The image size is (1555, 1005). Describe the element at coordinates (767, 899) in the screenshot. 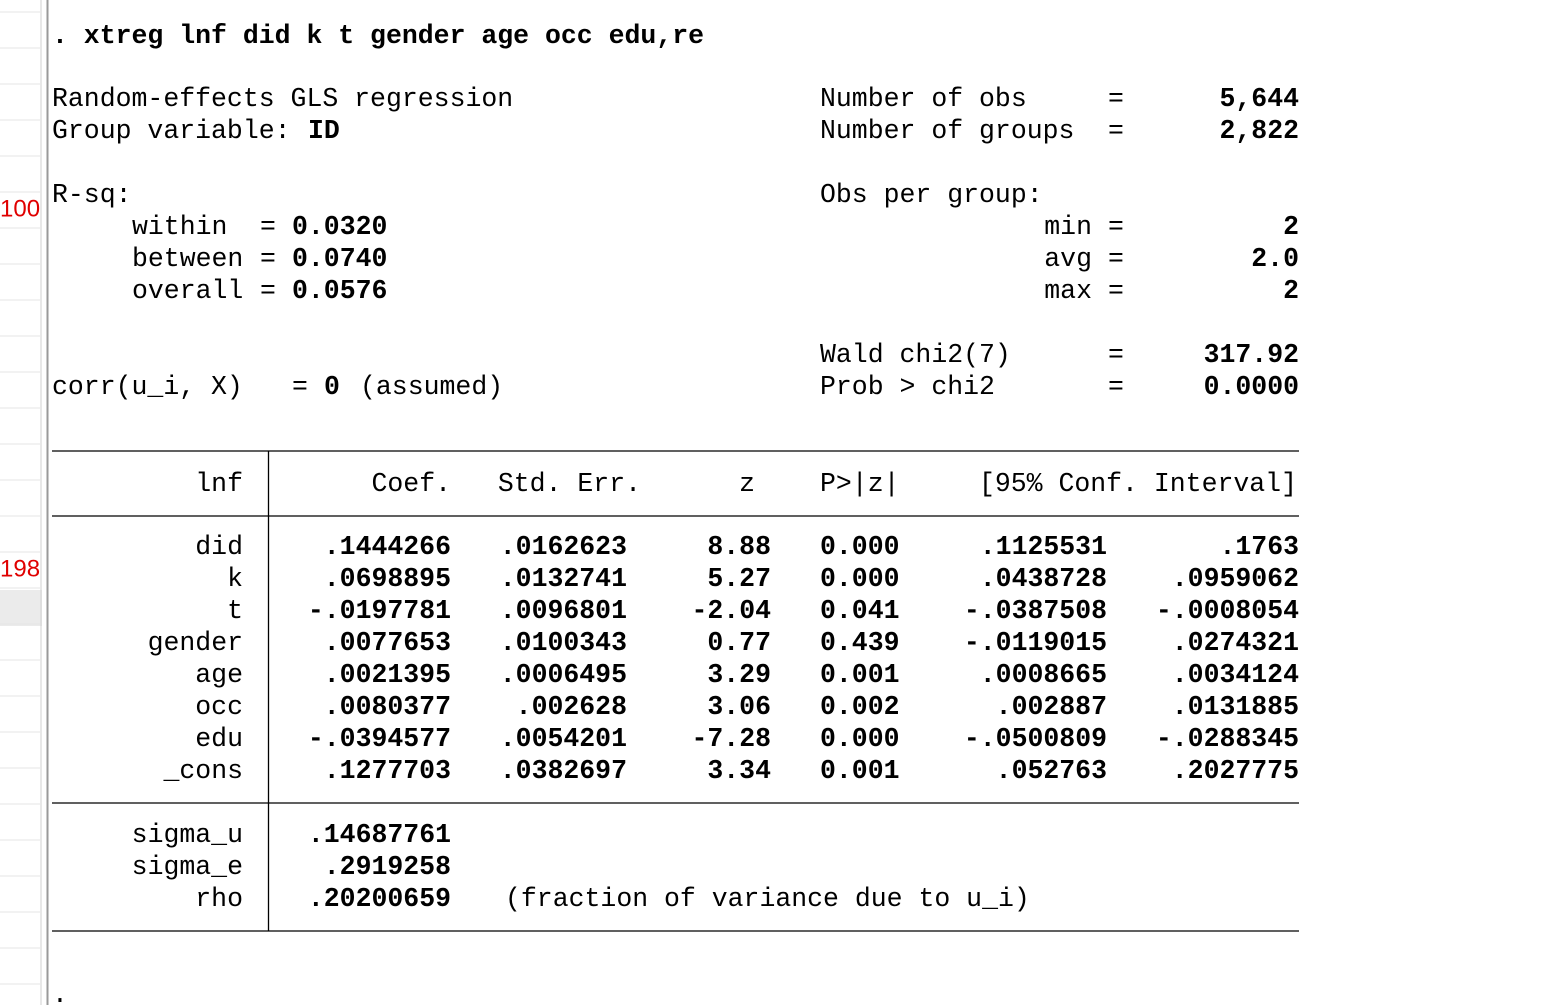

I see `rho-note: (fraction of variance due to u_i)` at that location.